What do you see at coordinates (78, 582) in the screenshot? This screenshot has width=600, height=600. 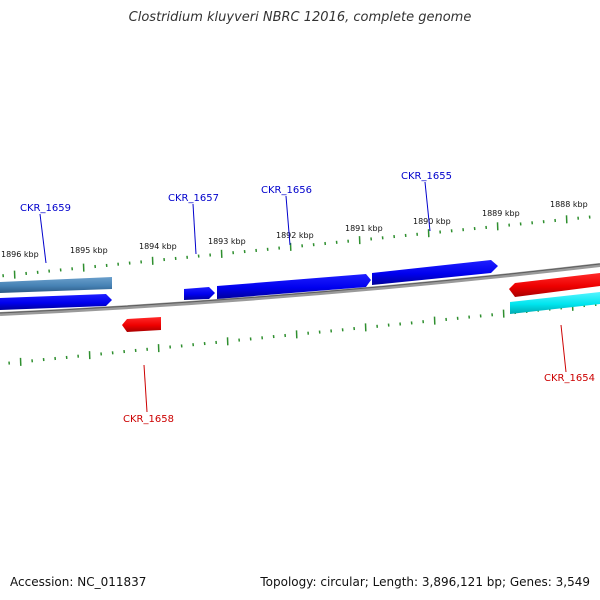 I see `accession-text: Accession: NC_011837` at bounding box center [78, 582].